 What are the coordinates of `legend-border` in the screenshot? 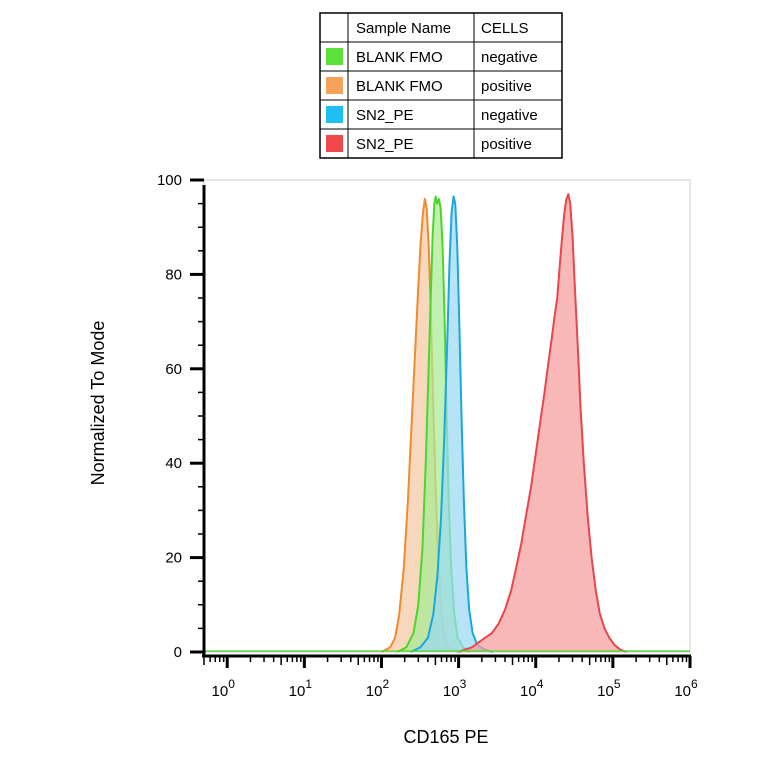 It's located at (441, 85).